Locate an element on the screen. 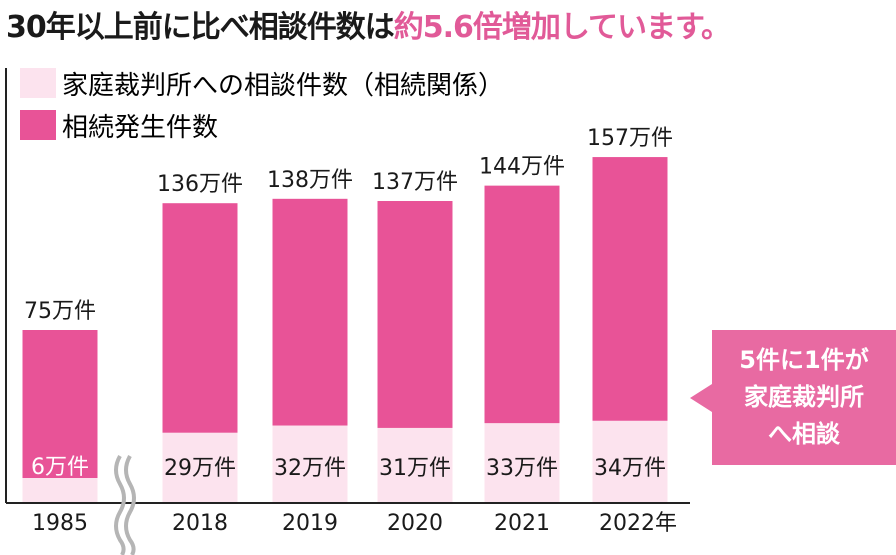 The width and height of the screenshot is (896, 555). title-accent: 約5.6倍増加しています。 is located at coordinates (562, 27).